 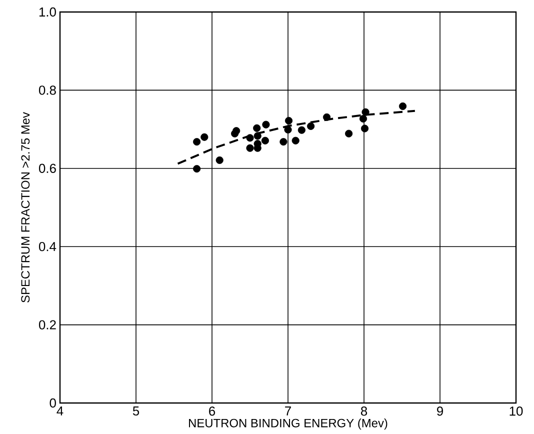 What do you see at coordinates (60, 411) in the screenshot?
I see `x-tick-label: 4` at bounding box center [60, 411].